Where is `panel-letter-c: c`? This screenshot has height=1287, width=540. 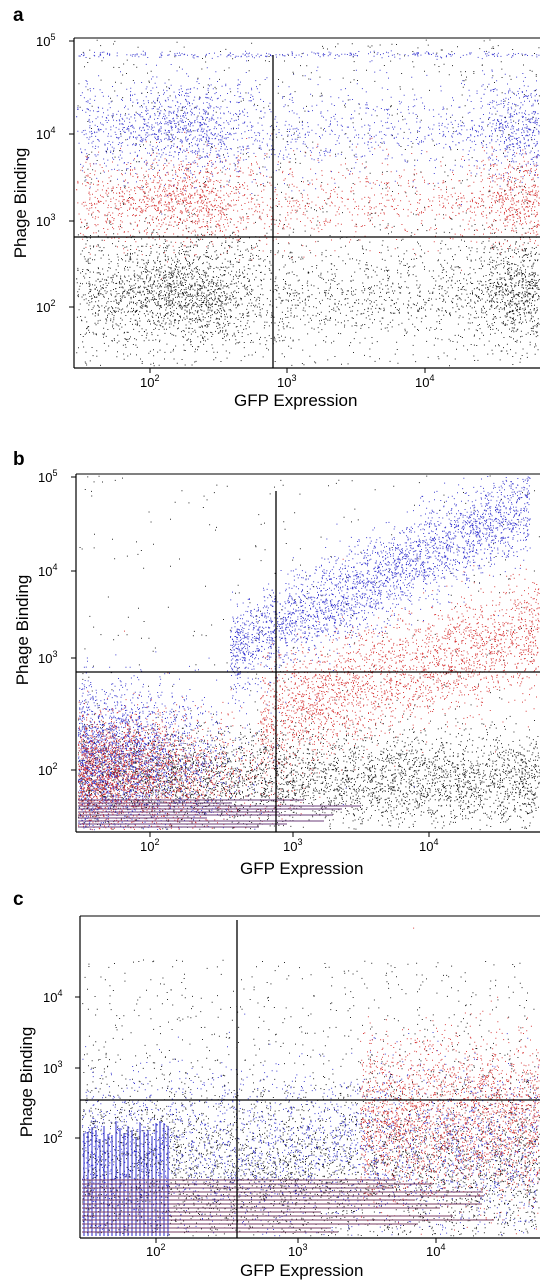
panel-letter-c: c is located at coordinates (18, 899).